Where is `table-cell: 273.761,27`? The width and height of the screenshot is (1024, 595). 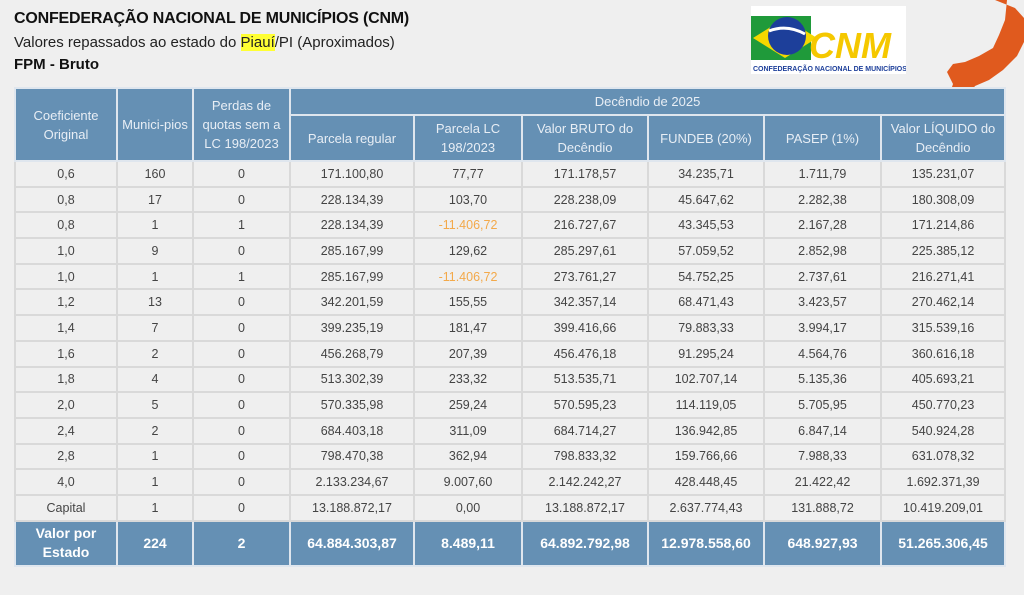
table-cell: 273.761,27 is located at coordinates (585, 276).